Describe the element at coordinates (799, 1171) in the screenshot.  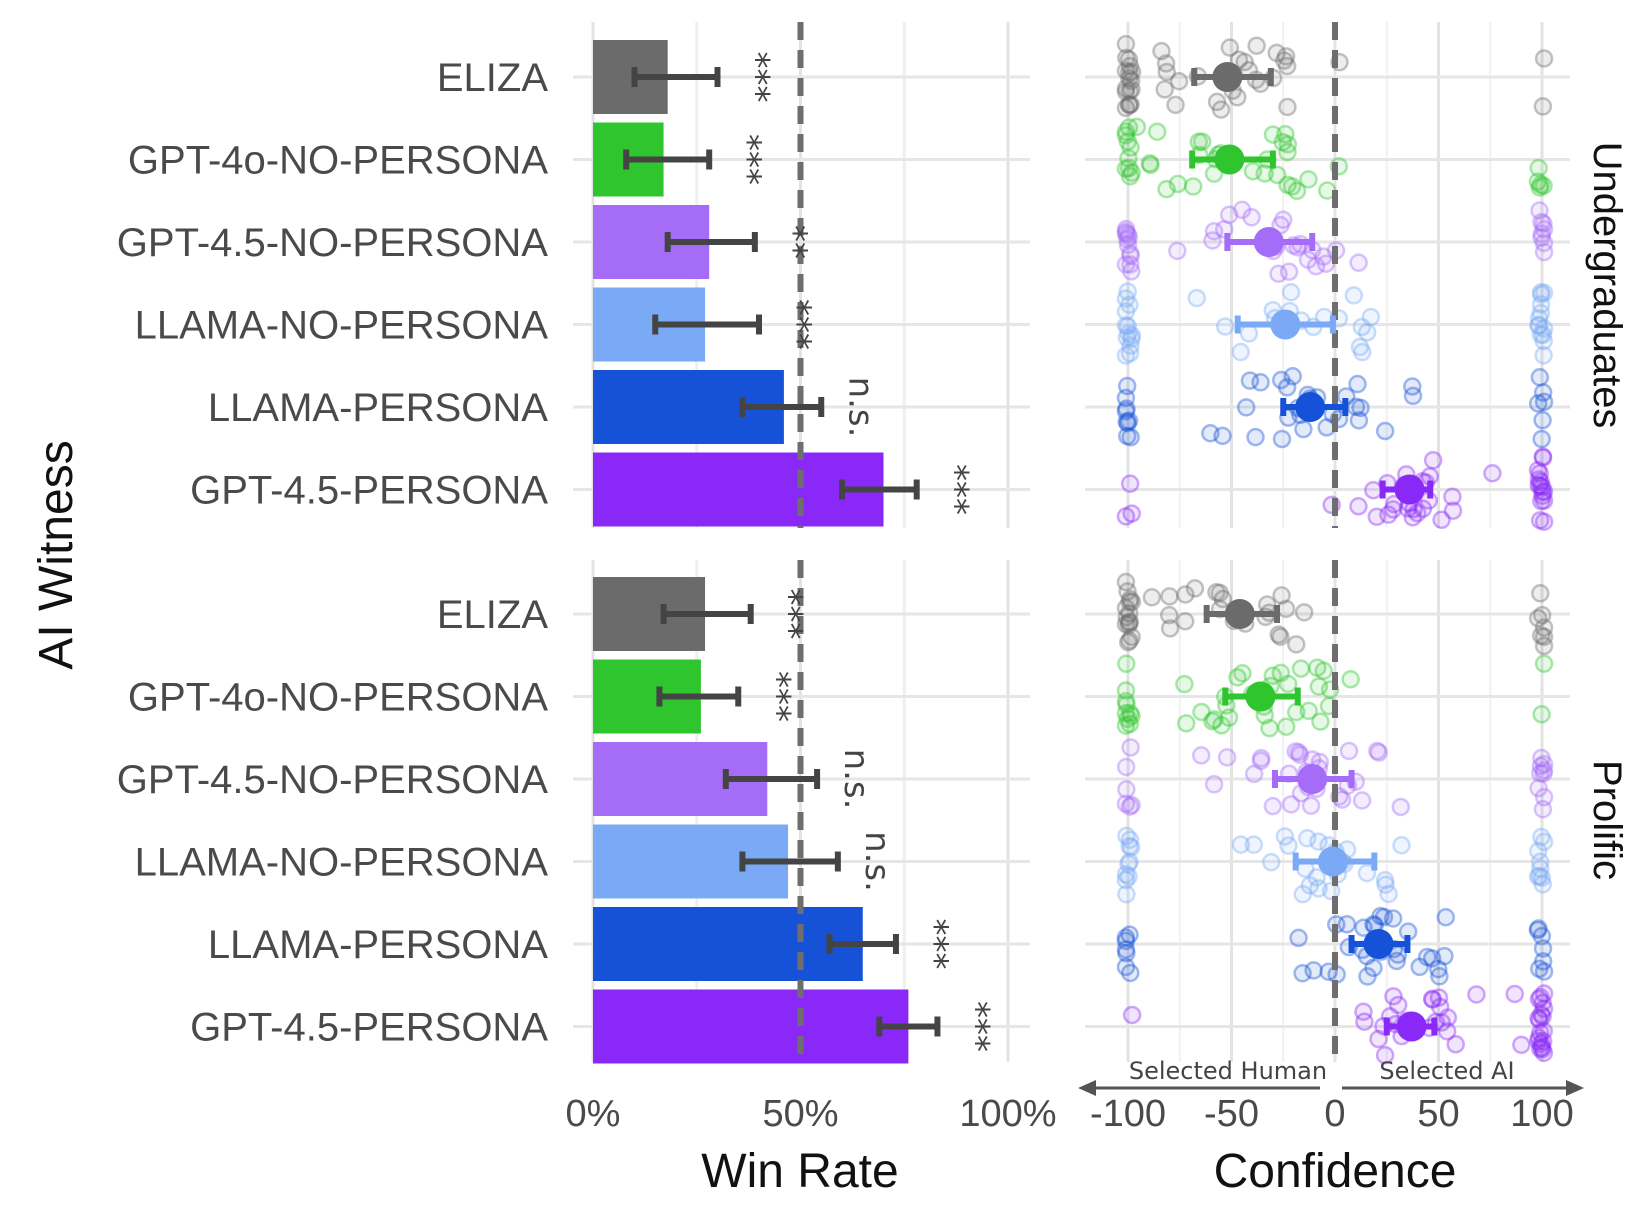
I see `x-axis-title-win-rate: Win Rate` at that location.